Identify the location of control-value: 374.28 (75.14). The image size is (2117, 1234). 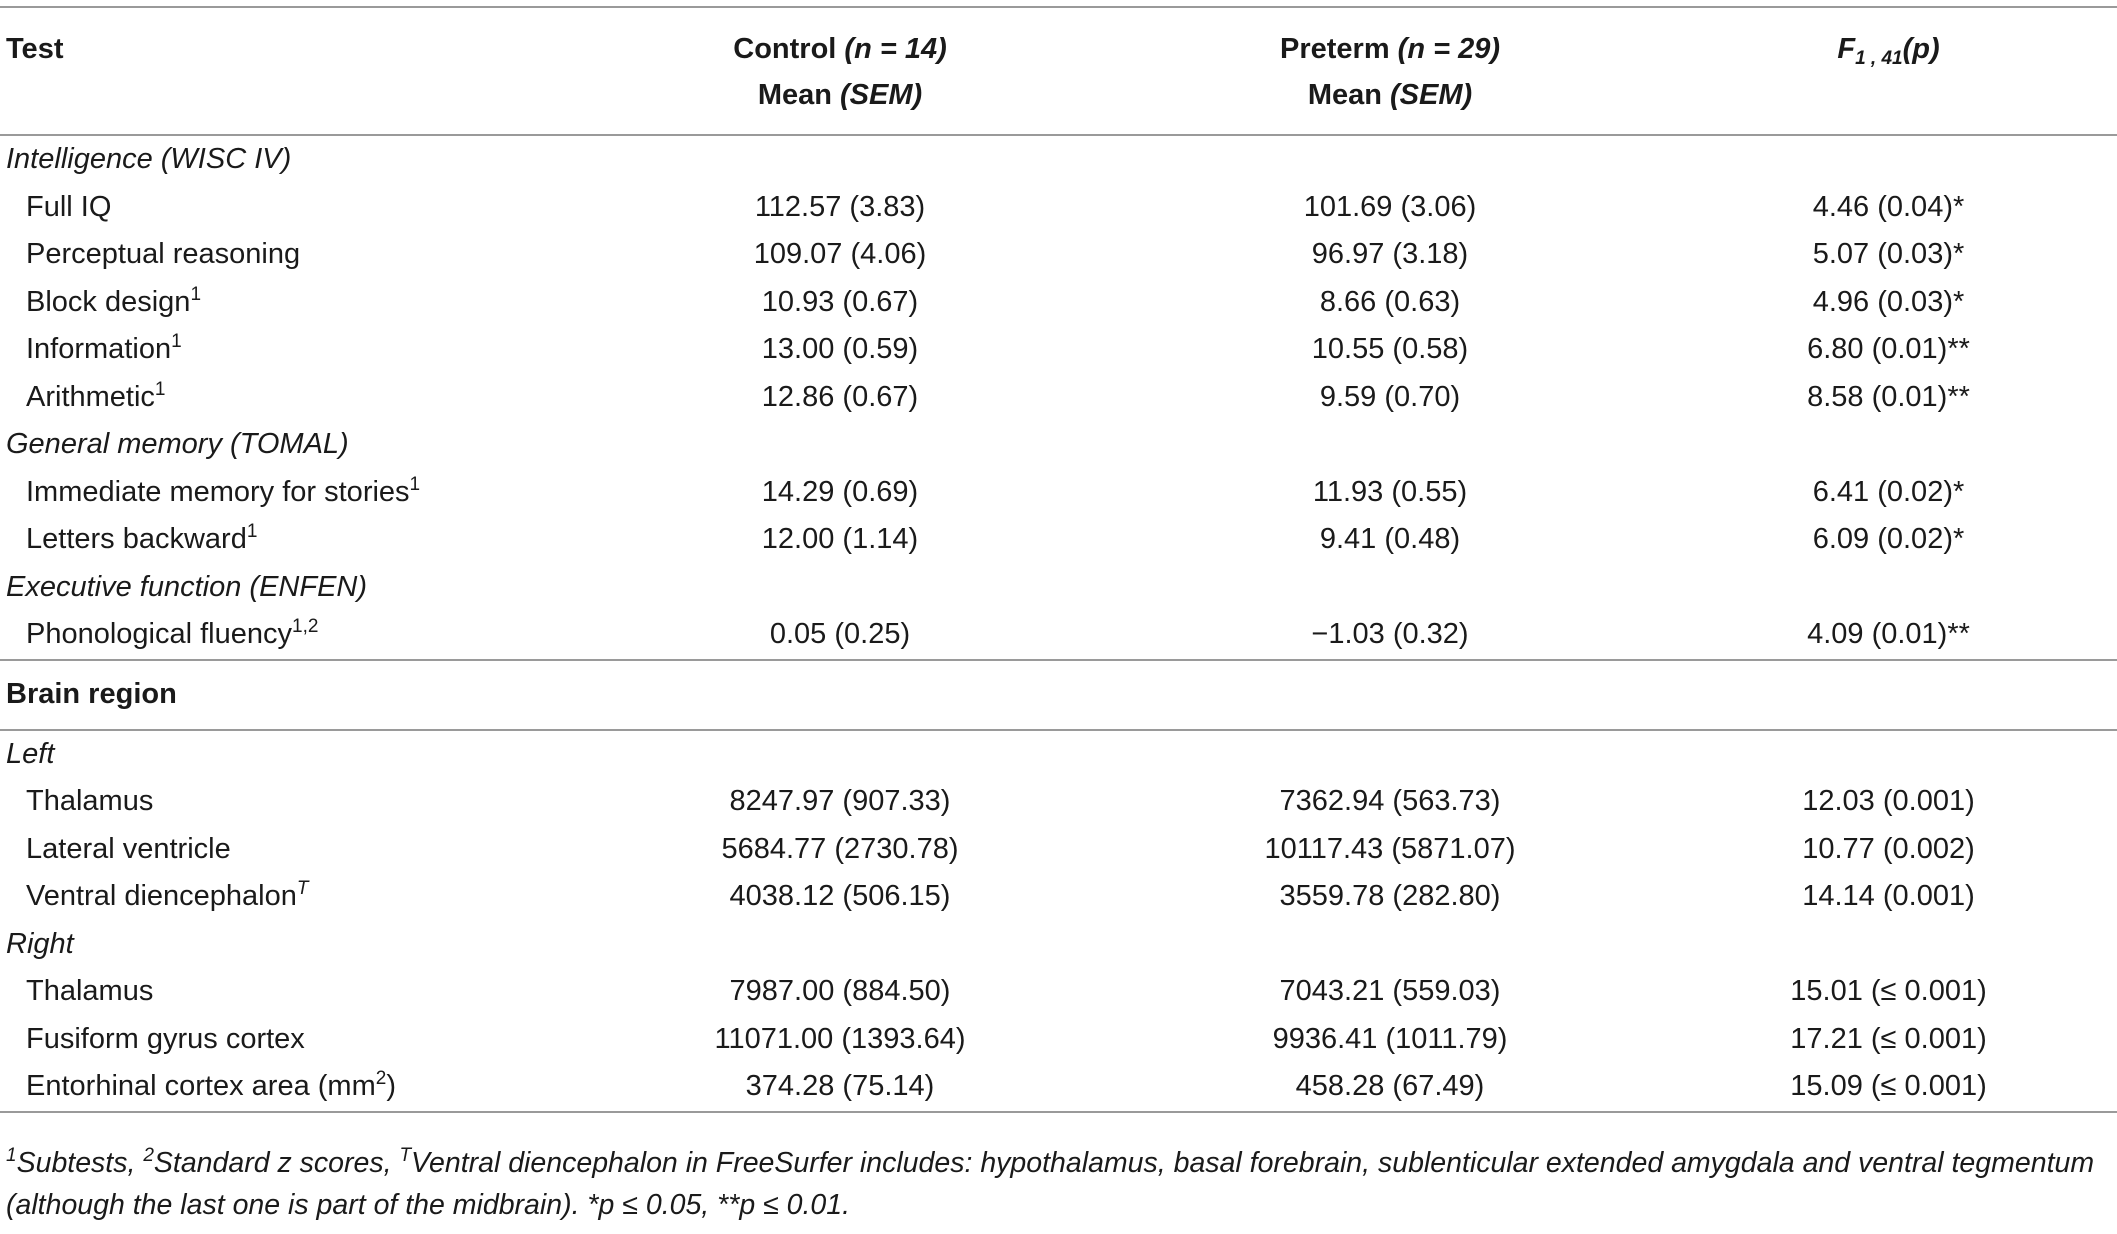
(840, 1088).